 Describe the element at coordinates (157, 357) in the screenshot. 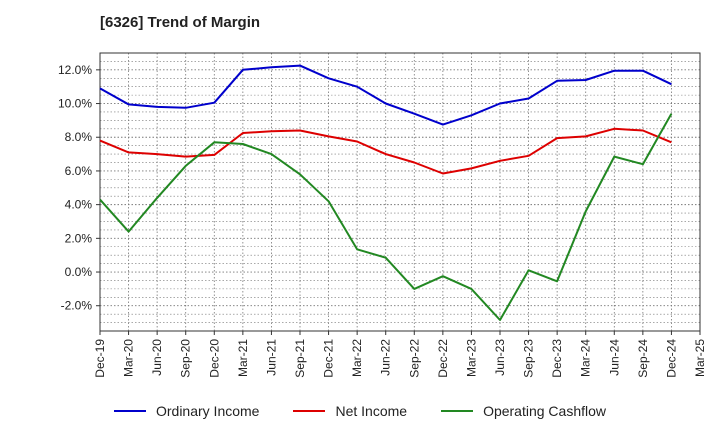

I see `x-tick-label: Jun-20` at that location.